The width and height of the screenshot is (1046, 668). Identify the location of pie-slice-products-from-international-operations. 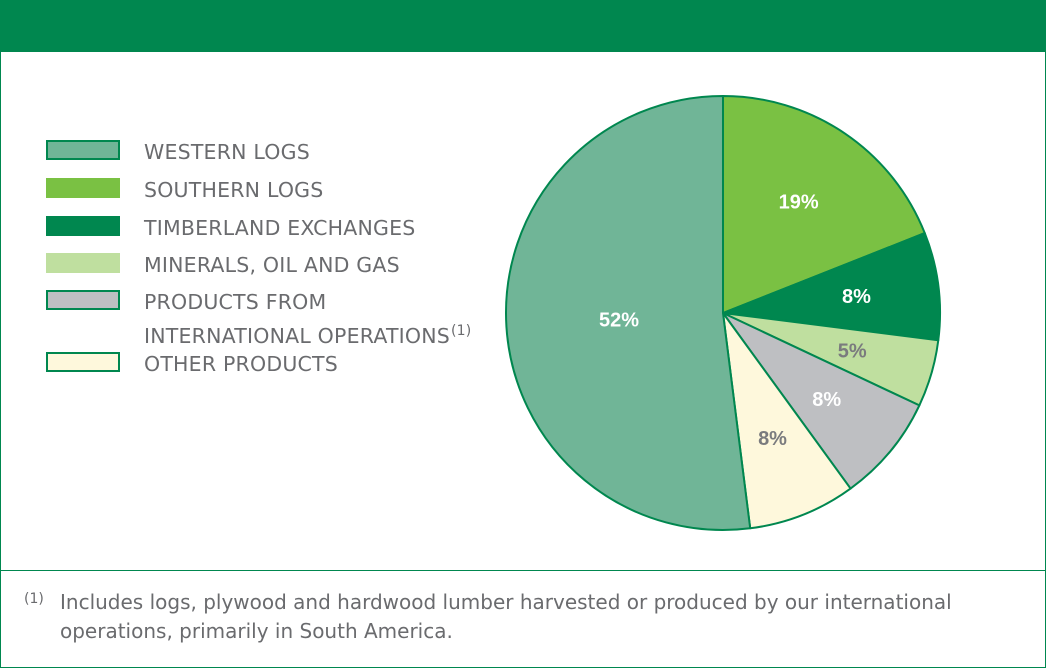
(821, 401).